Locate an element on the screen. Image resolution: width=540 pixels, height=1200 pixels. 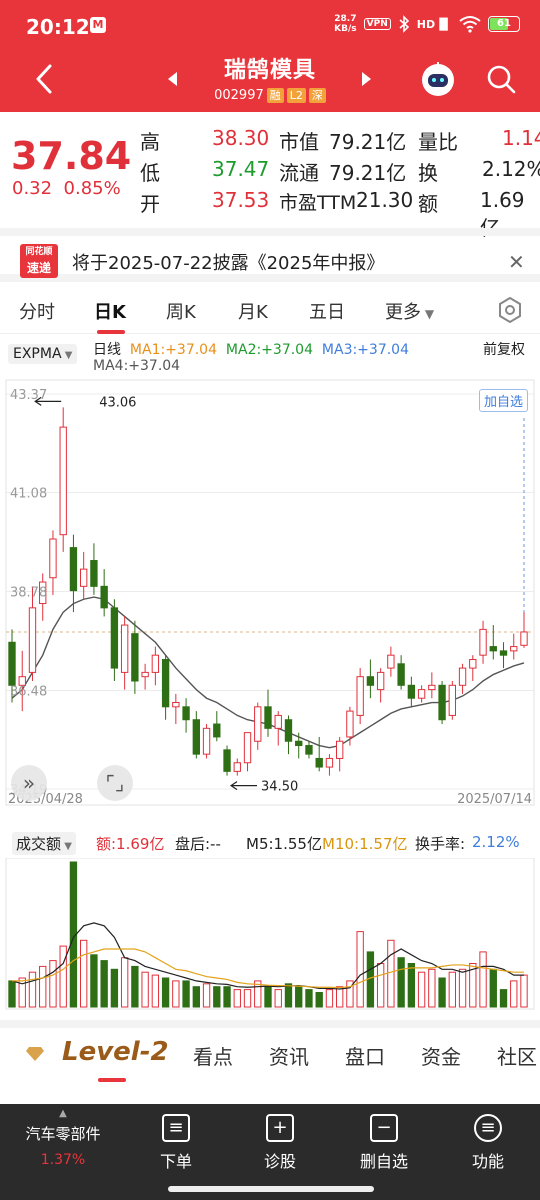
low-value: 37.47 is located at coordinates (241, 169).